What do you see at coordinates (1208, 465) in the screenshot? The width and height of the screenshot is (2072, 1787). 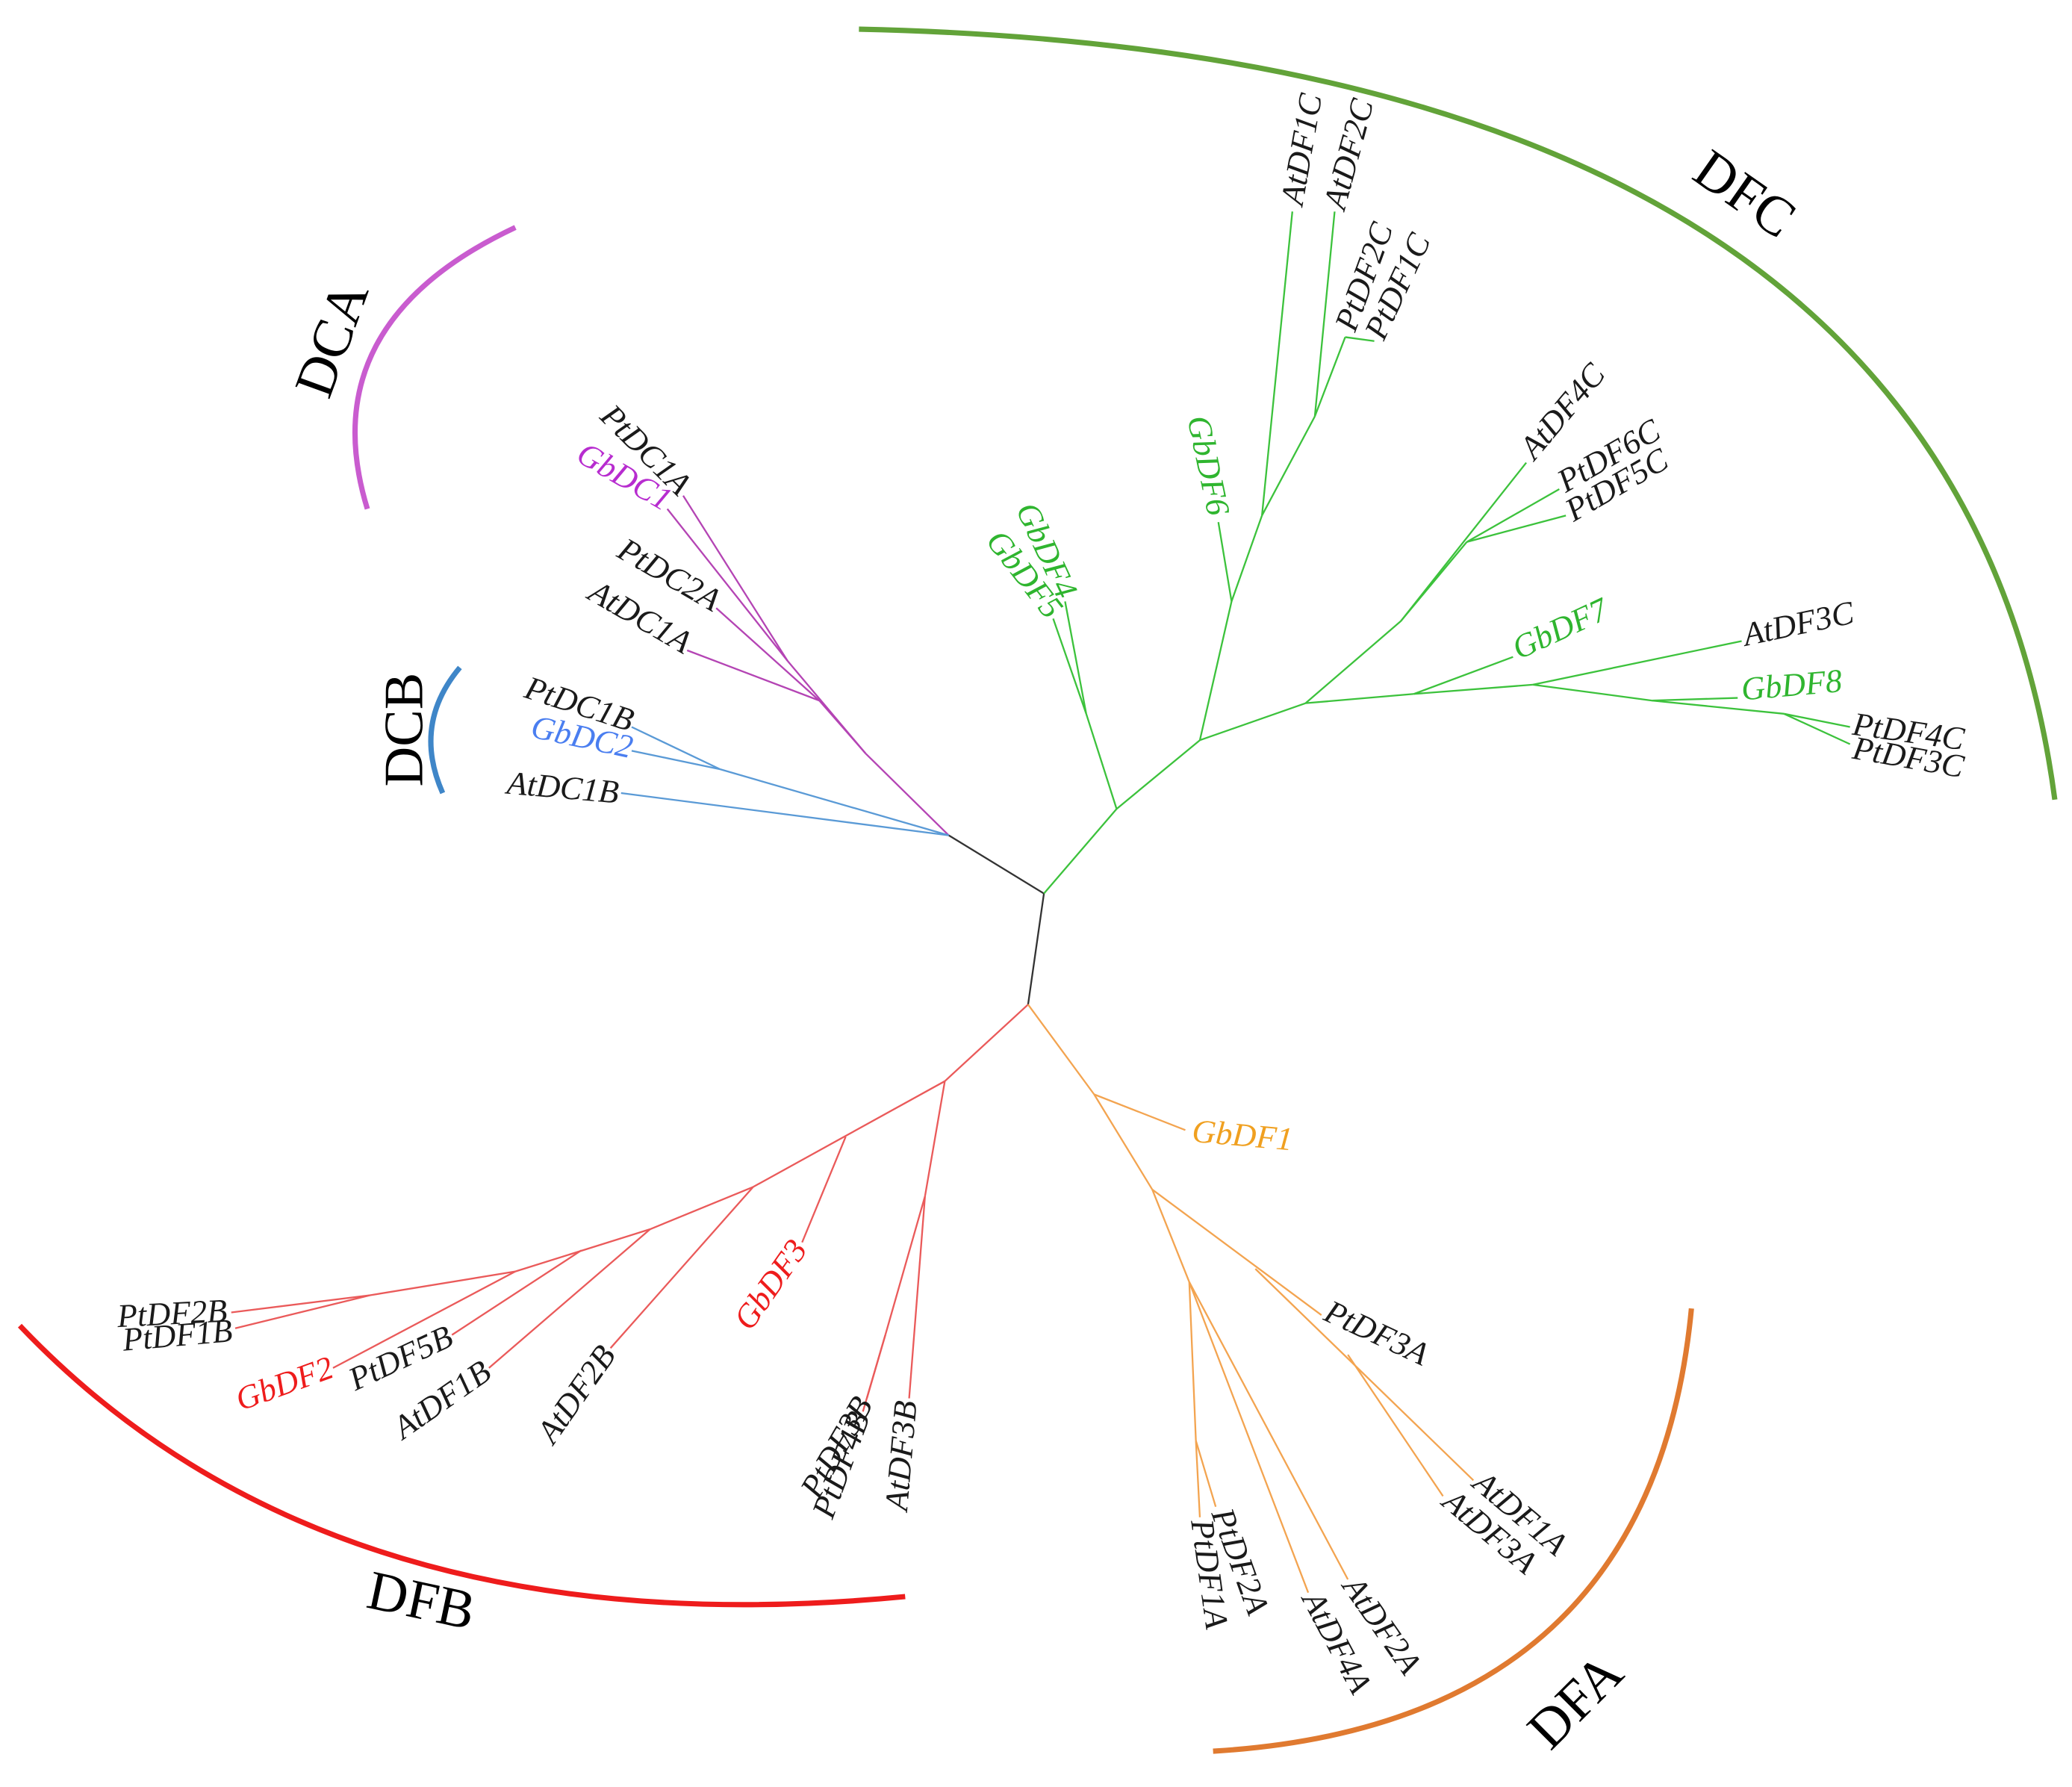 I see `leaf-label: GbDF6` at bounding box center [1208, 465].